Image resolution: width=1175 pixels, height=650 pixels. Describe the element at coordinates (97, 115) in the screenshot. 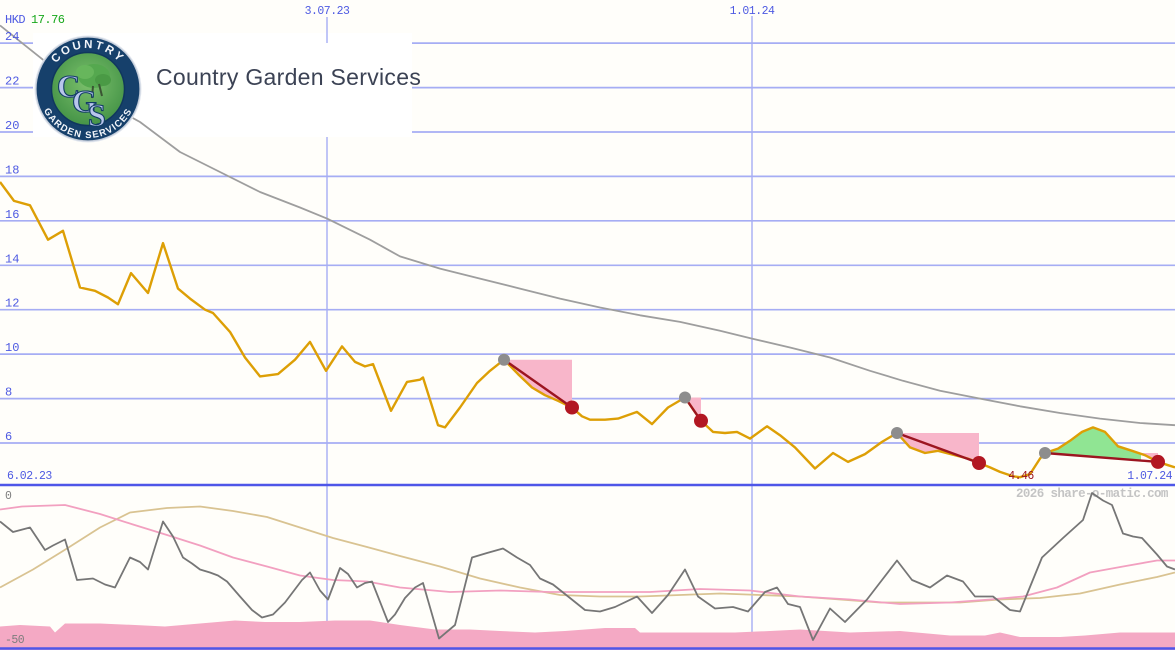

I see `svg-text: S` at that location.